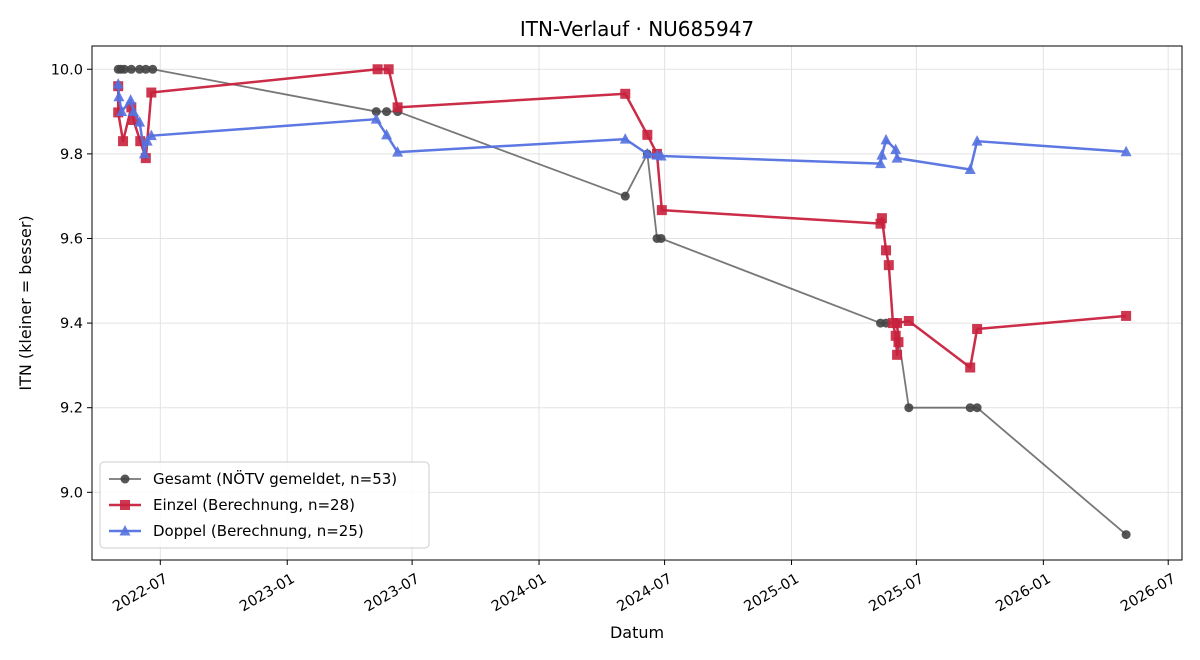 This screenshot has height=660, width=1200. Describe the element at coordinates (71, 324) in the screenshot. I see `y-tick-label: 9.4` at that location.